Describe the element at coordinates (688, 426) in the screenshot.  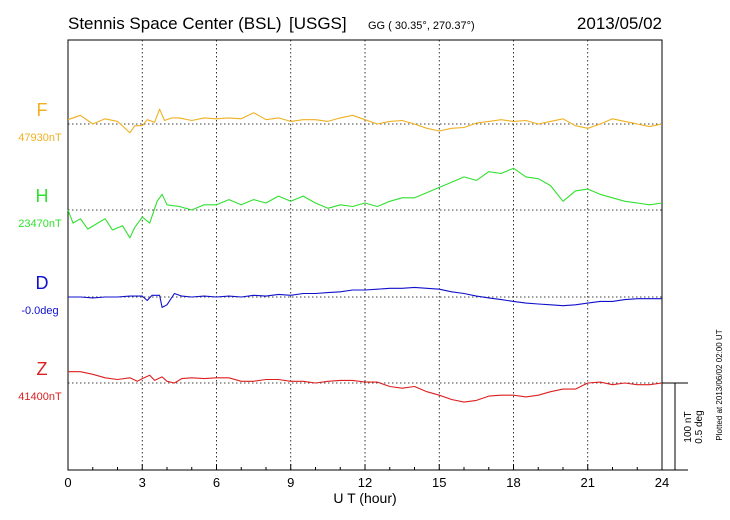
I see `scale-nt-label: 100 nT` at that location.